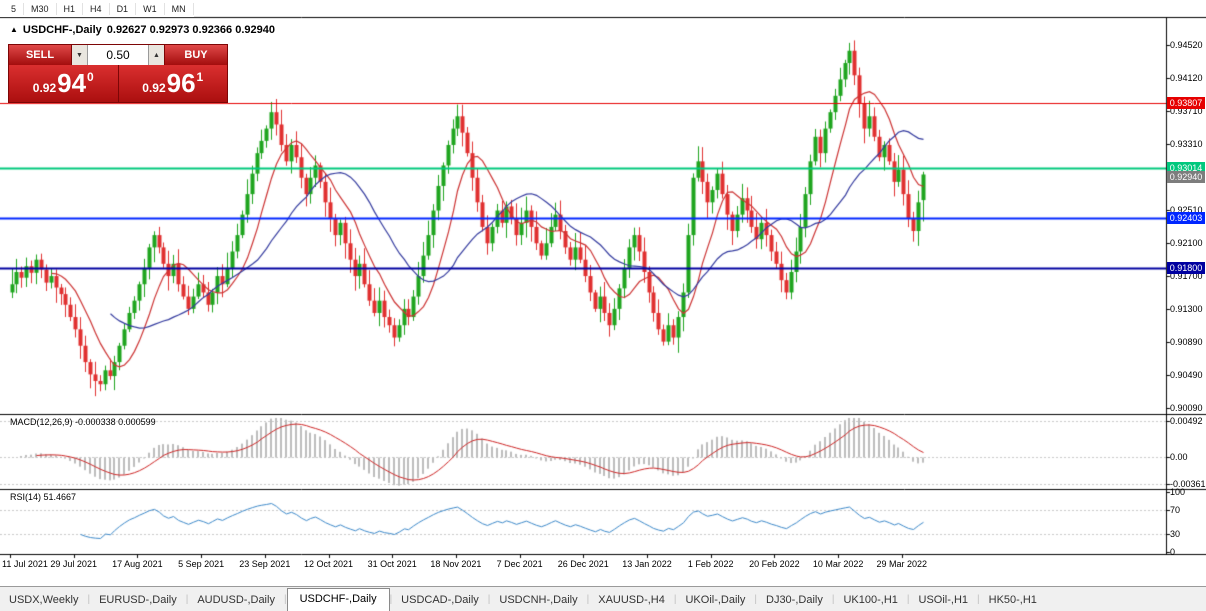  I want to click on rsi-tick-label: 30, so click(1175, 534).